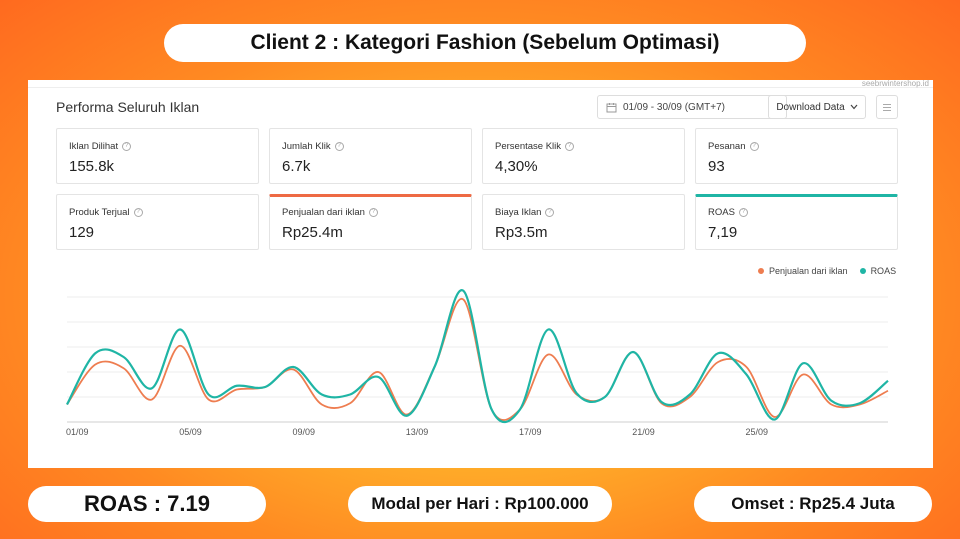  I want to click on metric-card-products-sold: Produk Terjual? 129, so click(157, 222).